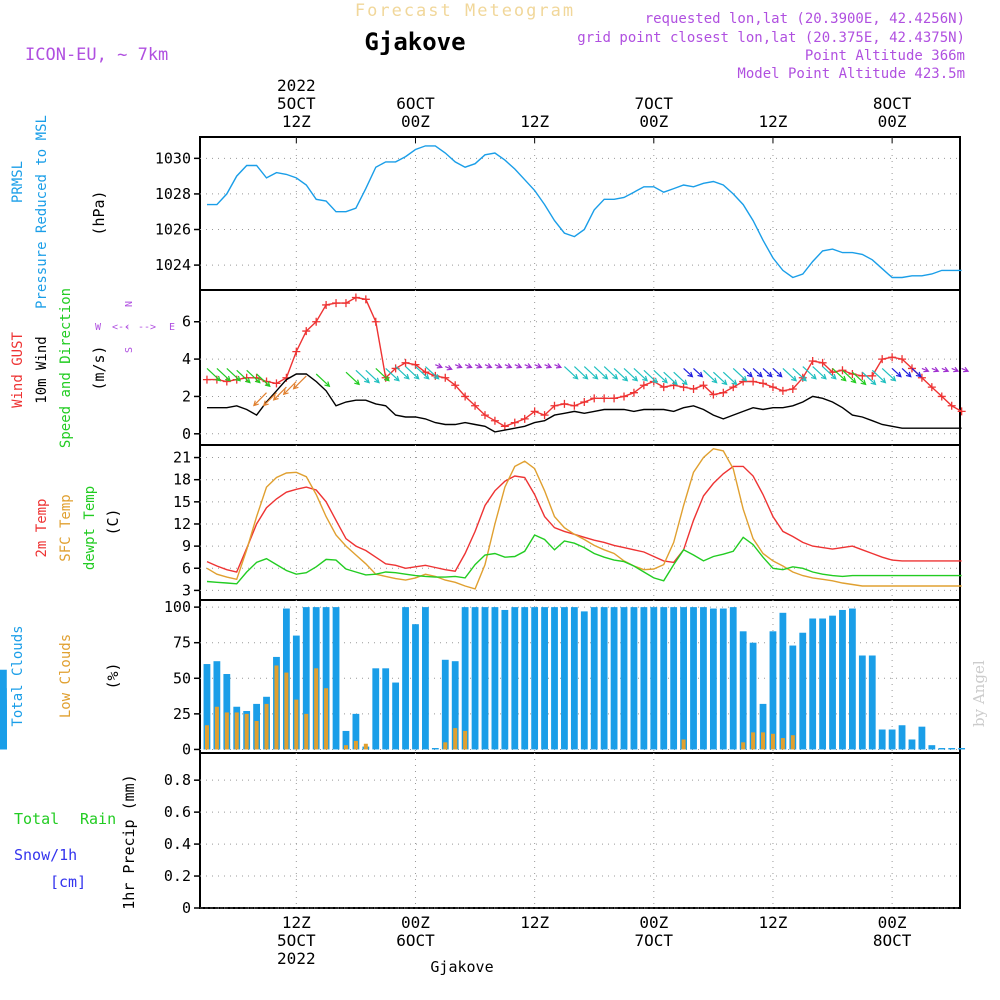 The width and height of the screenshot is (1000, 1000). Describe the element at coordinates (574, 368) in the screenshot. I see `panel-2: 0 2 4 6` at that location.